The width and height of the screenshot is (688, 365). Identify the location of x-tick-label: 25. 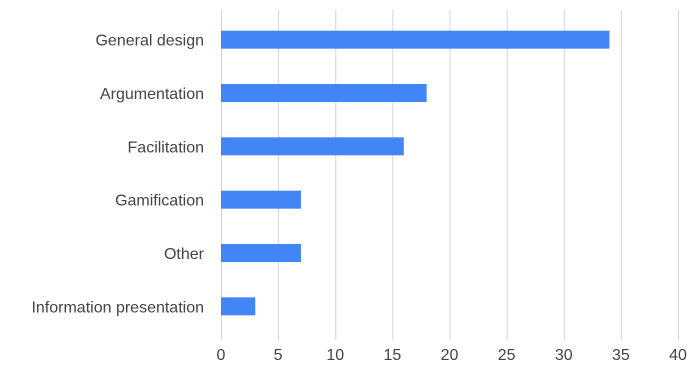
(507, 355).